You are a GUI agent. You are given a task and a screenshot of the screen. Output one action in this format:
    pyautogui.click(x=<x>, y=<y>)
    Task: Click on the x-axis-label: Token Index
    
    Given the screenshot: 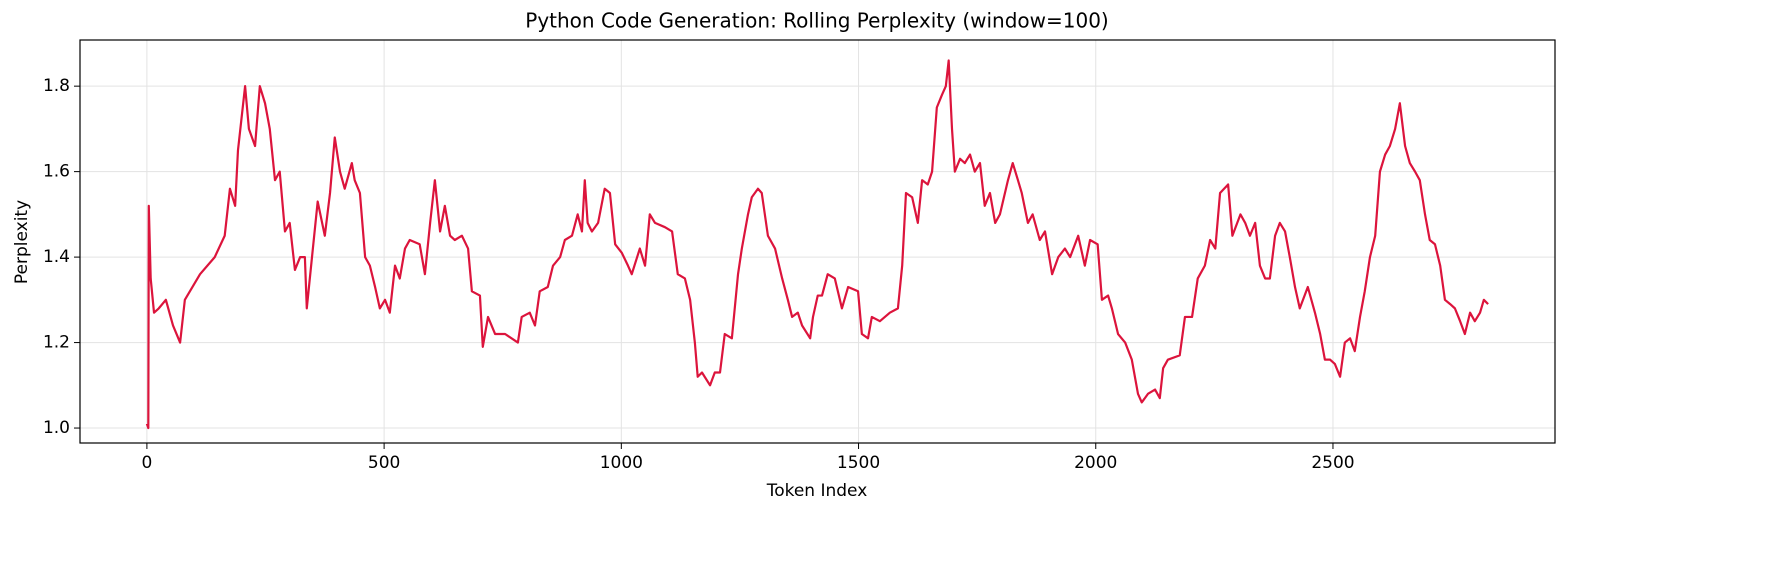 What is the action you would take?
    pyautogui.click(x=817, y=491)
    